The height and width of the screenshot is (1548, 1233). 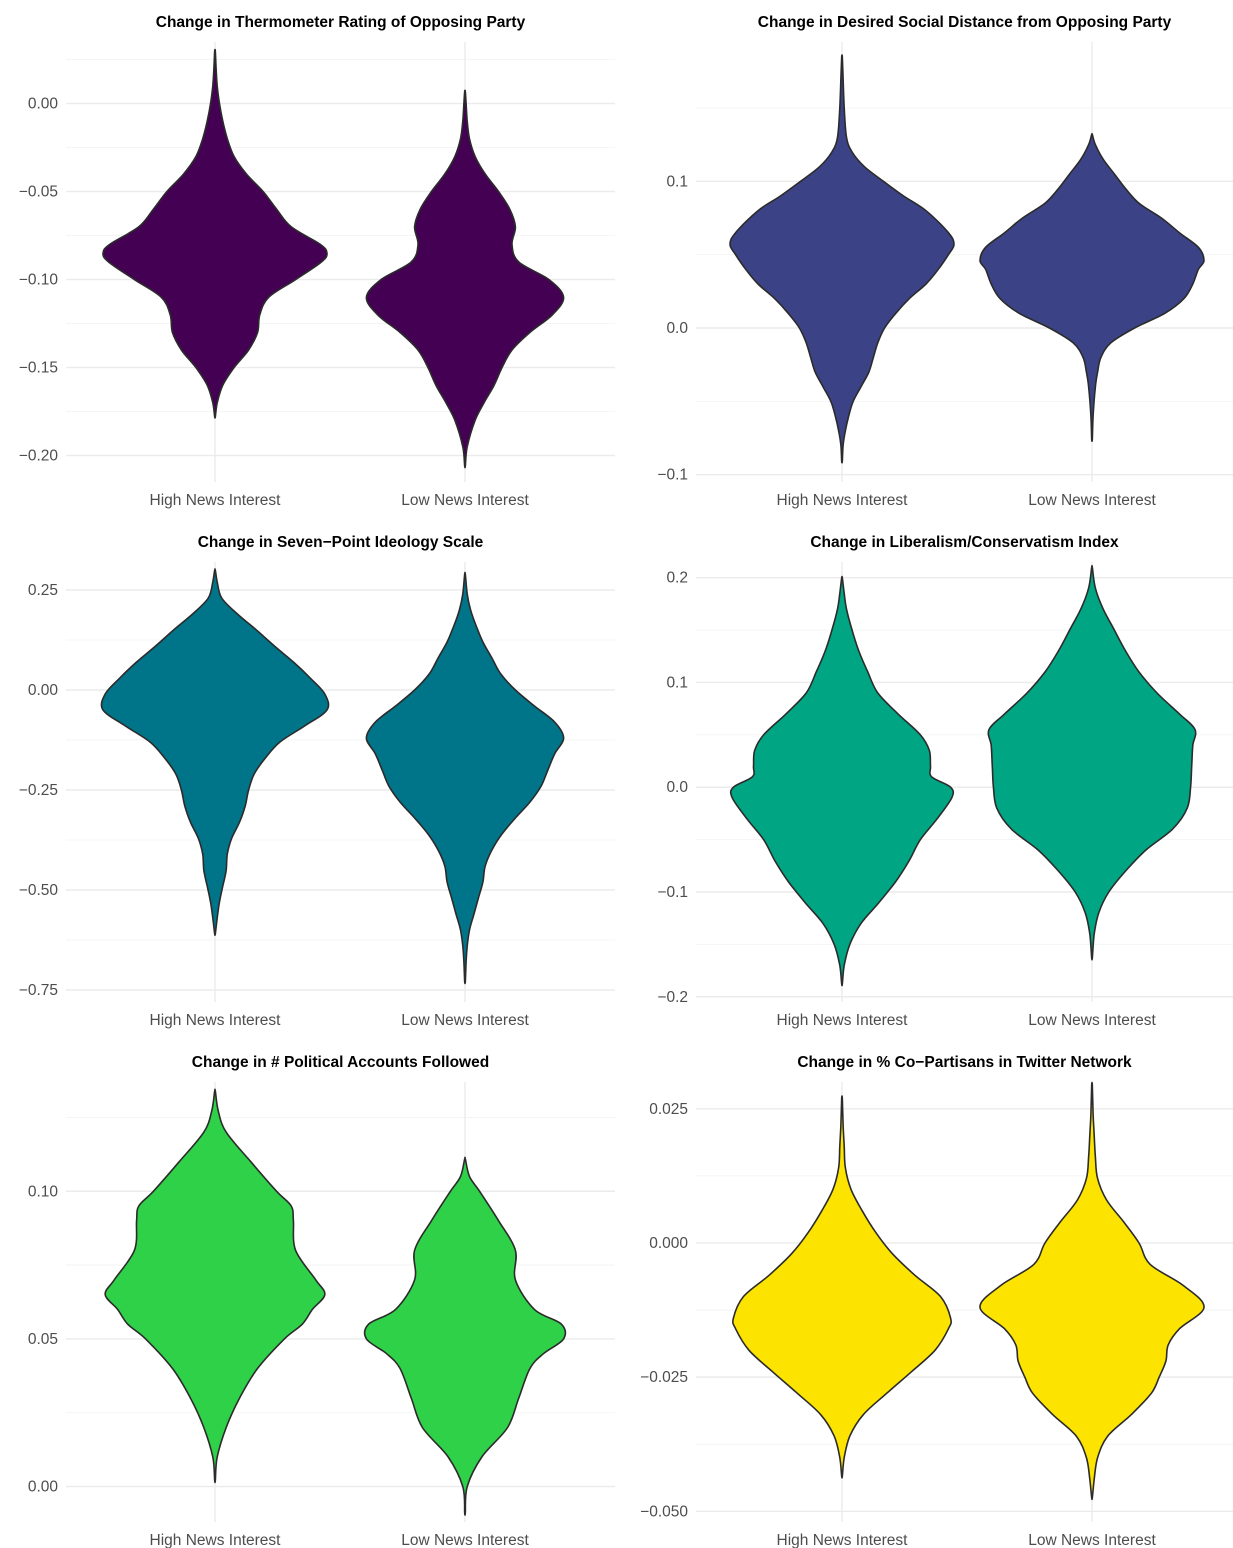 I want to click on y-tick-label: −0.2, so click(x=672, y=997).